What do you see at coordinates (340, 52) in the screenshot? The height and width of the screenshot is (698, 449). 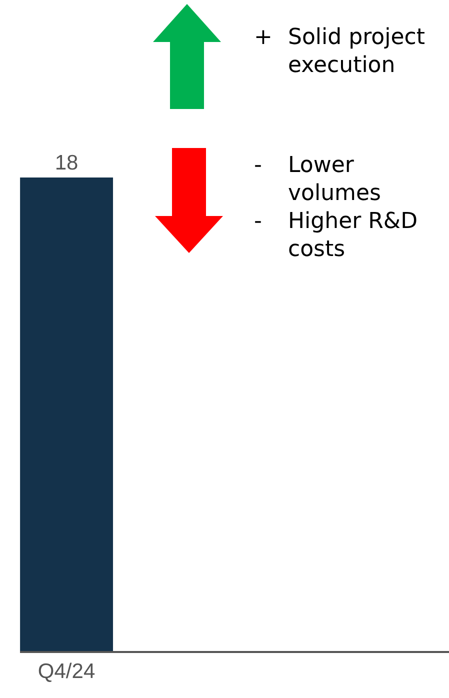 I see `text: + Solid project execution` at bounding box center [340, 52].